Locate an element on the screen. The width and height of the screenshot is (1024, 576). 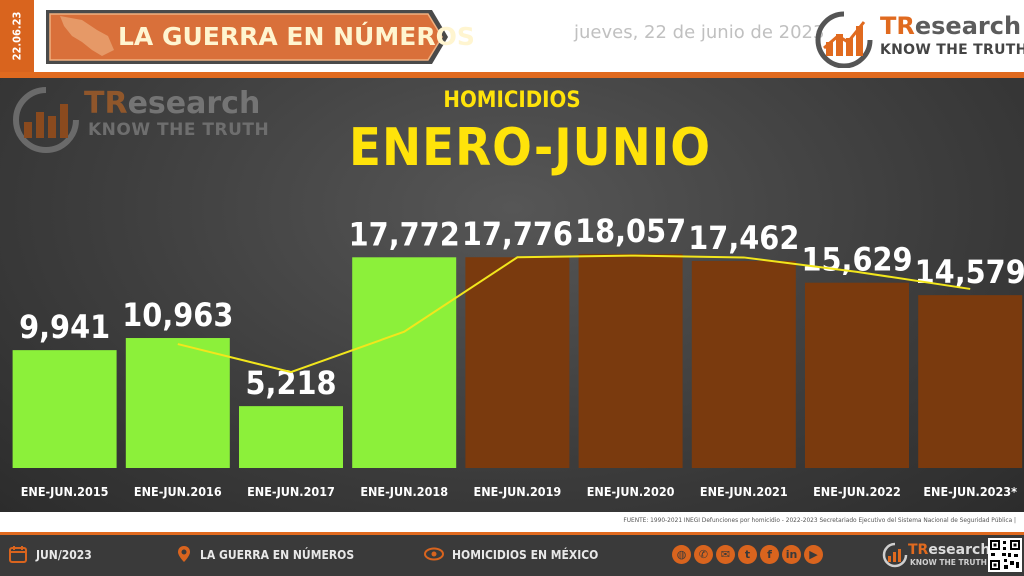
date-code: 22.06.23 is located at coordinates (17, 36).